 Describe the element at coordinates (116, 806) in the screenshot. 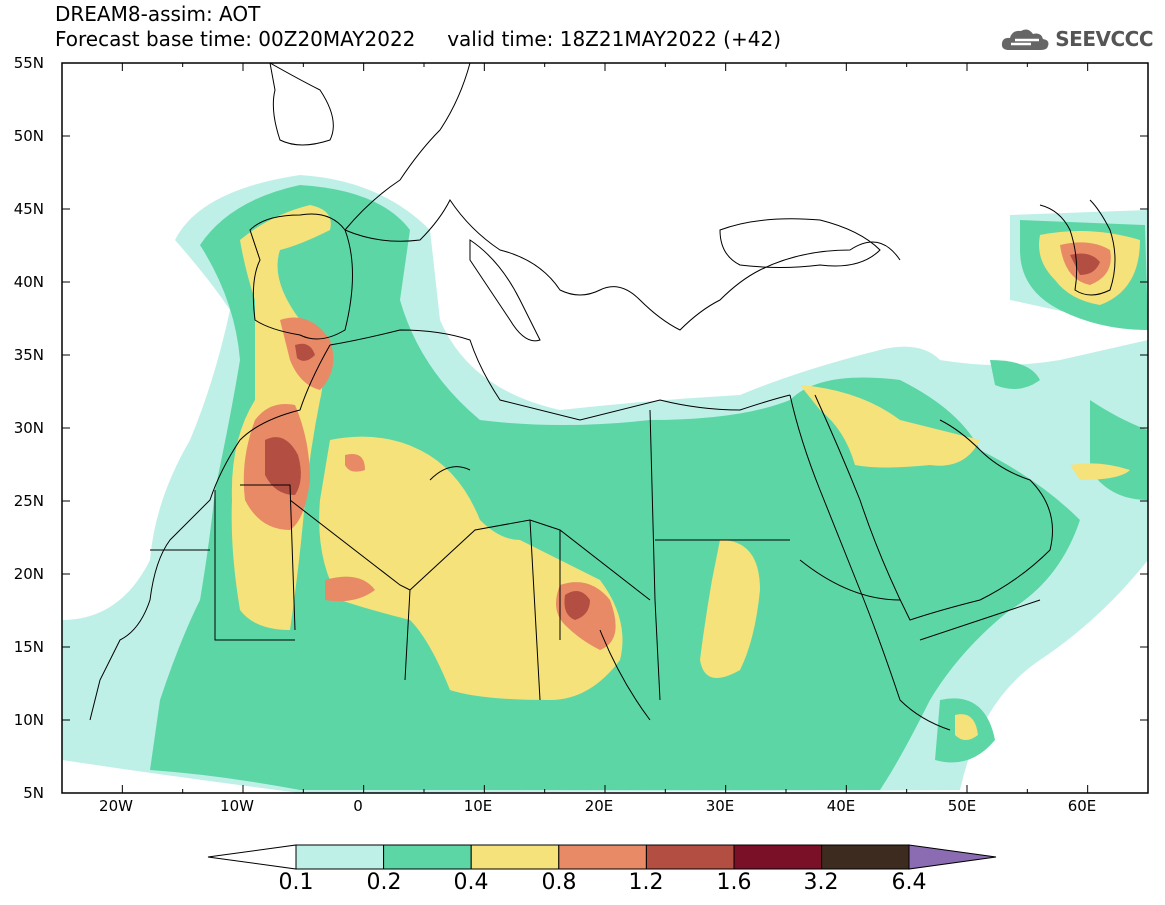

I see `lon-label: 20W` at that location.